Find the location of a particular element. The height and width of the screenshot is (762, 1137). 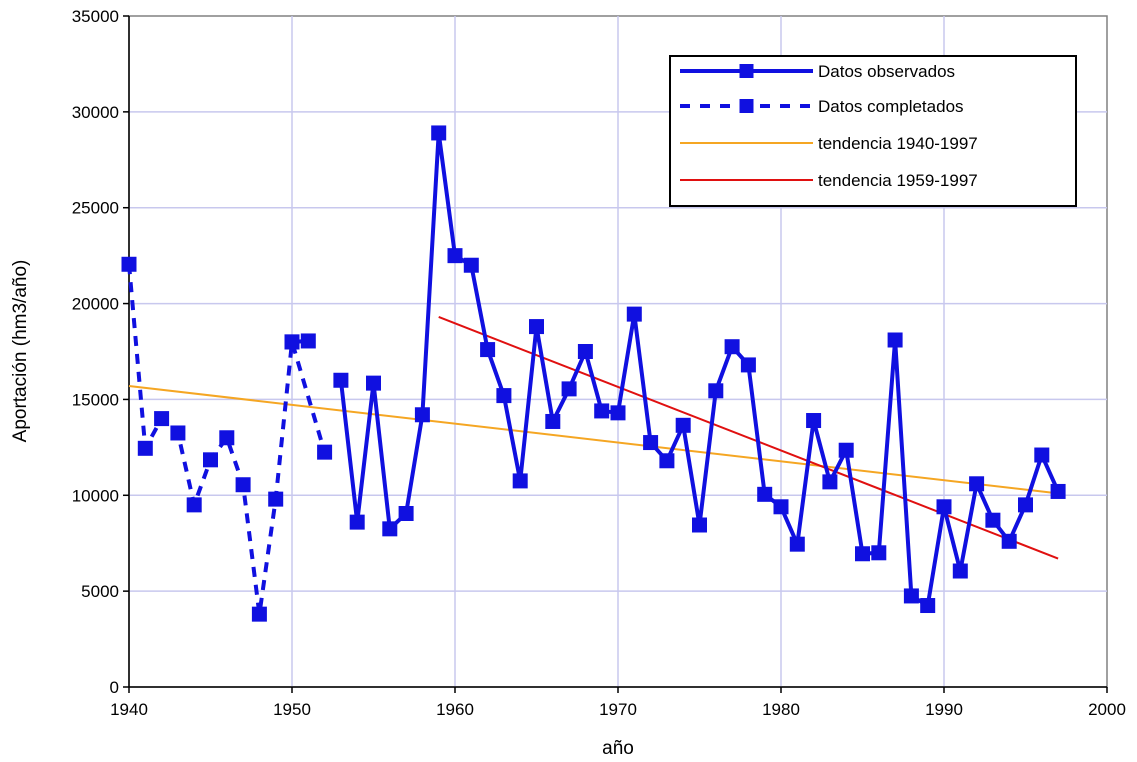

x-tick-label: 2000 is located at coordinates (1107, 709).